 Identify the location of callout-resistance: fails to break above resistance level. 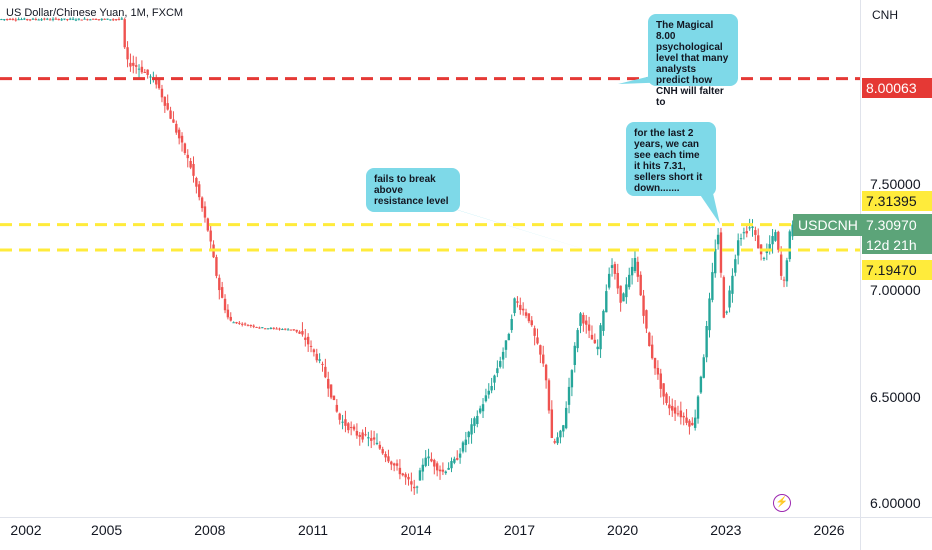
(413, 190).